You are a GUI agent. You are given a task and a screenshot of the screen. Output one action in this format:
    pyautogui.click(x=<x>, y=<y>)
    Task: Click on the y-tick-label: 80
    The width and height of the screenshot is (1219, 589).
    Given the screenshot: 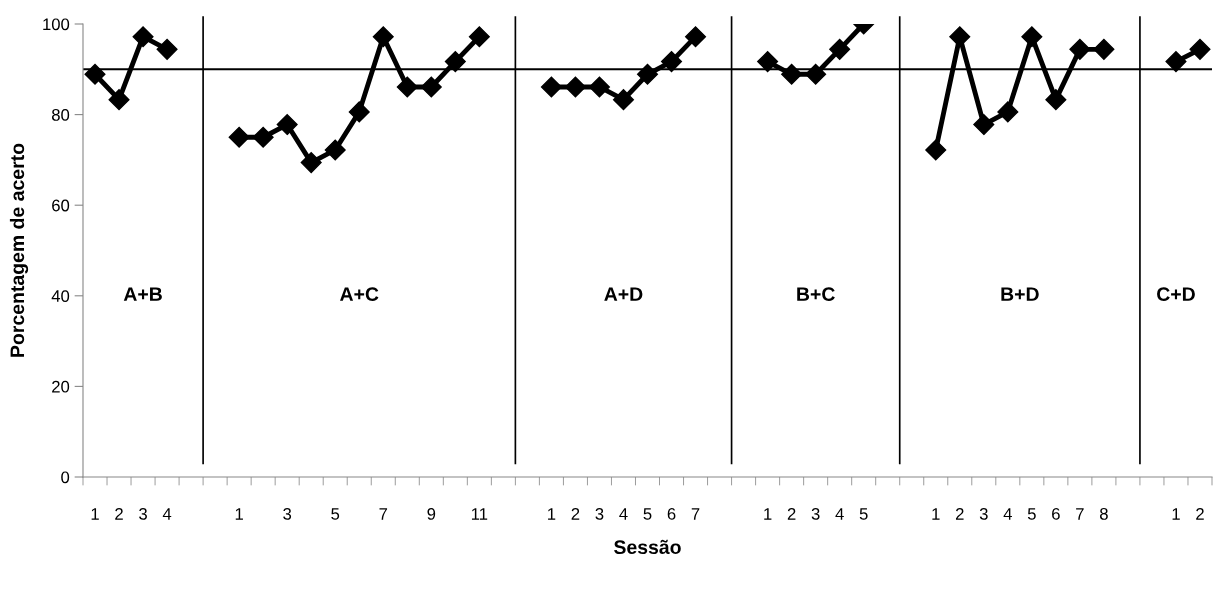 What is the action you would take?
    pyautogui.click(x=60, y=115)
    